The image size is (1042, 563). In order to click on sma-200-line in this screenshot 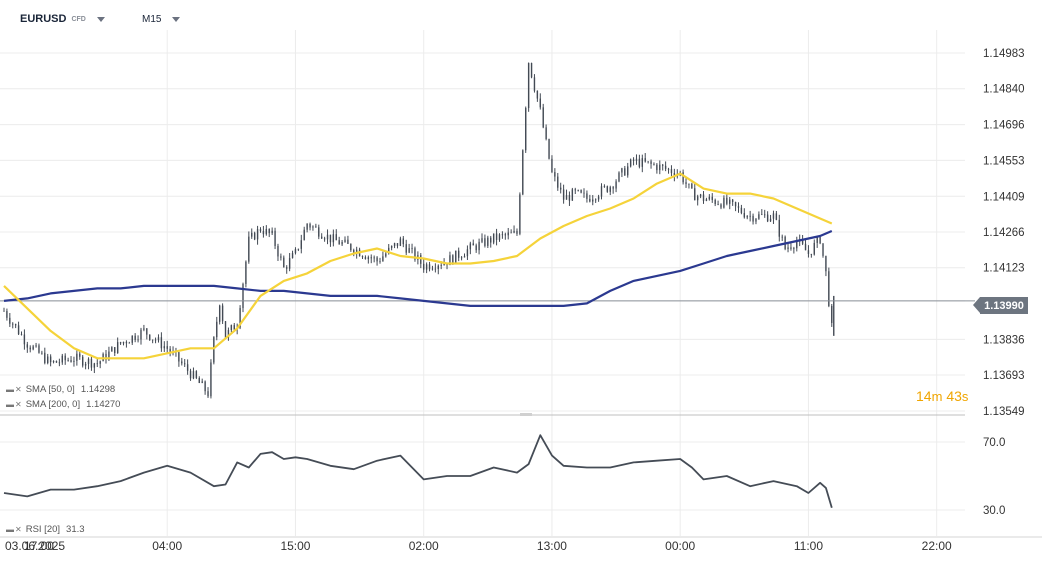, I will do `click(418, 268)`.